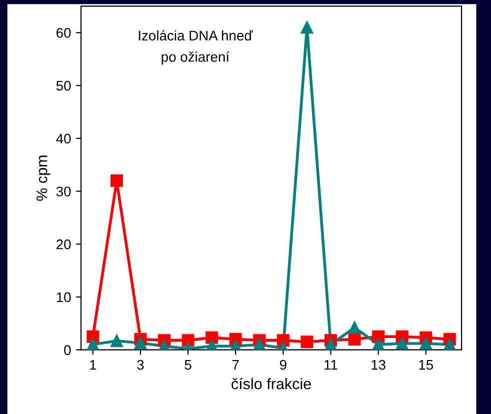  What do you see at coordinates (63, 85) in the screenshot?
I see `y-tick-label: 50` at bounding box center [63, 85].